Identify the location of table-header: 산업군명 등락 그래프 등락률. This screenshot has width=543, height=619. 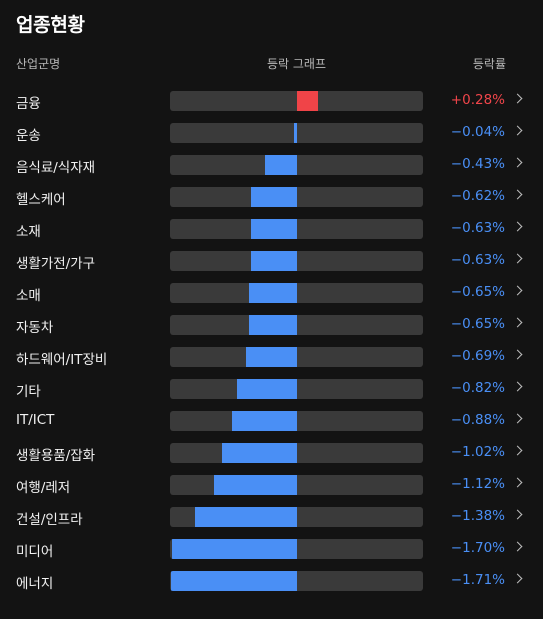
(271, 64).